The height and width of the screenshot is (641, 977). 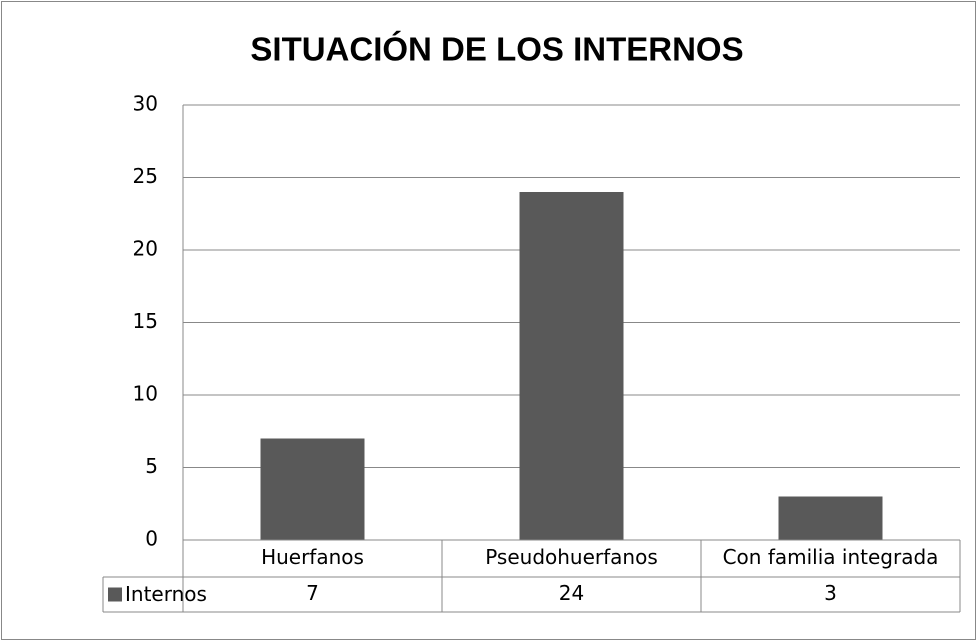 I want to click on x-tick-label: Pseudohuerfanos, so click(x=571, y=557).